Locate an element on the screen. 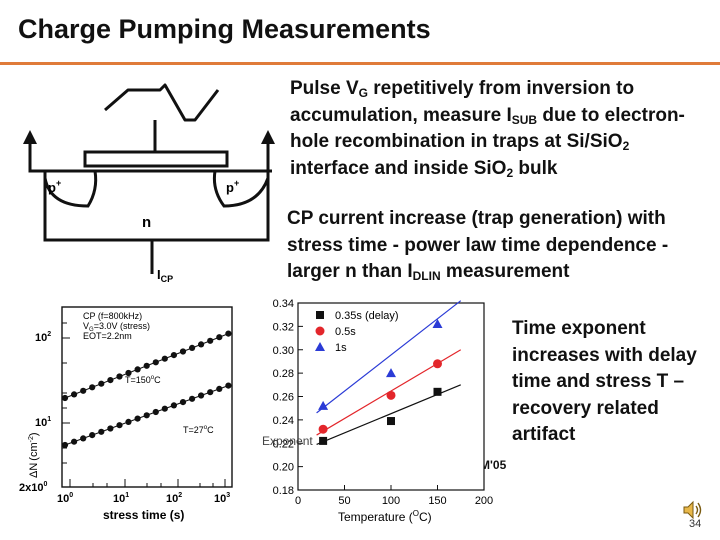  temp-y-tick-label: 0.32 is located at coordinates (283, 327).